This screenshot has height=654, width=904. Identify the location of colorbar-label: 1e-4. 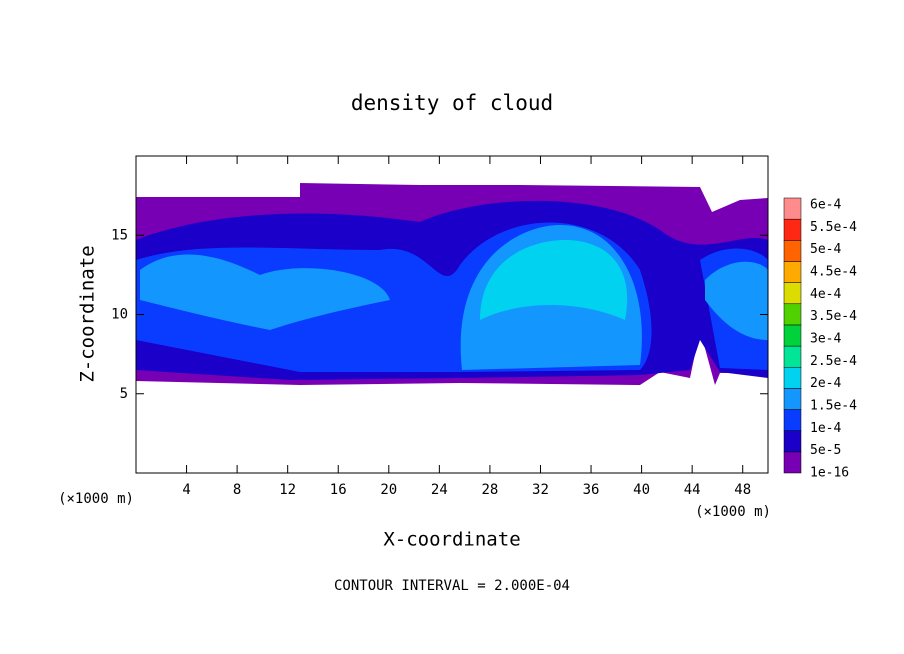
(825, 428).